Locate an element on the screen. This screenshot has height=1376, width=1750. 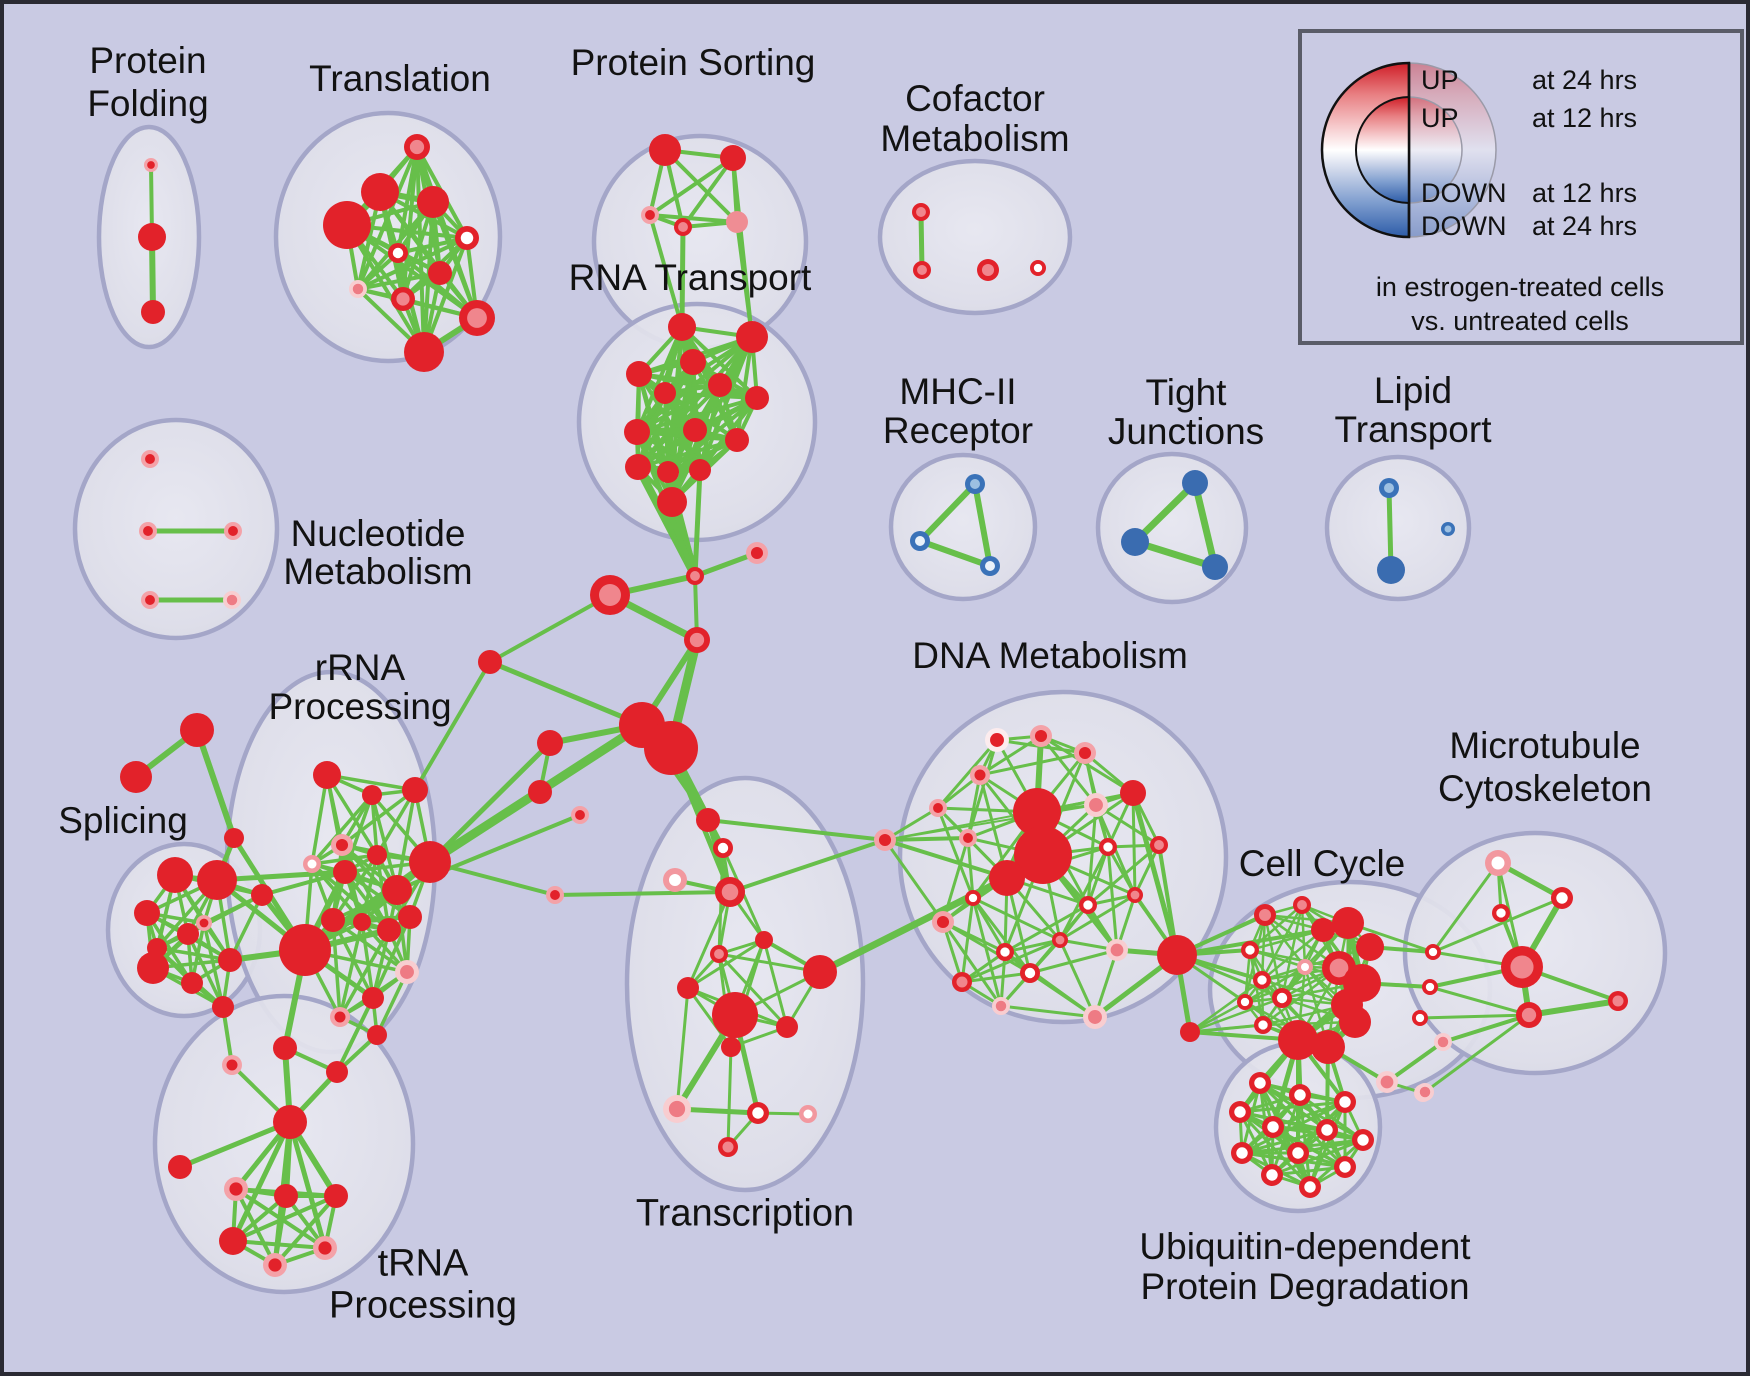
node-sp10 is located at coordinates (223, 1007).